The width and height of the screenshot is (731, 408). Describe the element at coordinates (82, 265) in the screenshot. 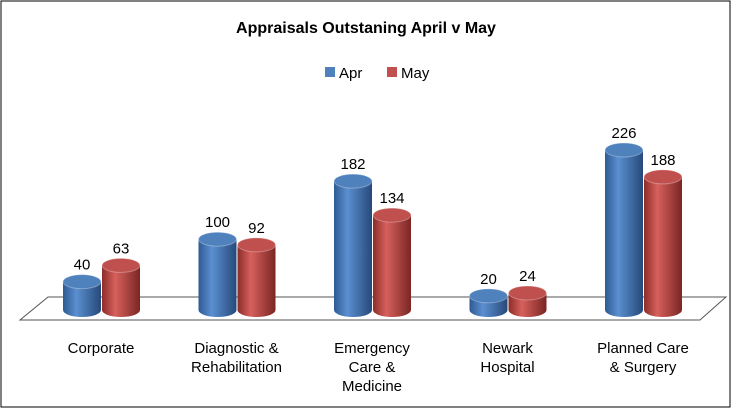

I see `data-label: 40` at that location.